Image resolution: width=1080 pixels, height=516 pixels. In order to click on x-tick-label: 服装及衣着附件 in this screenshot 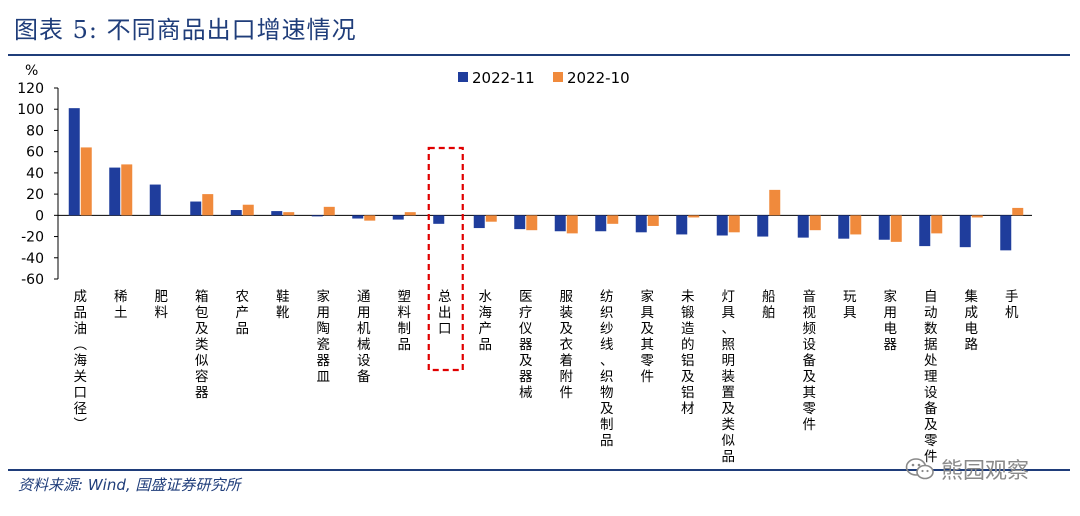, I will do `click(567, 345)`.